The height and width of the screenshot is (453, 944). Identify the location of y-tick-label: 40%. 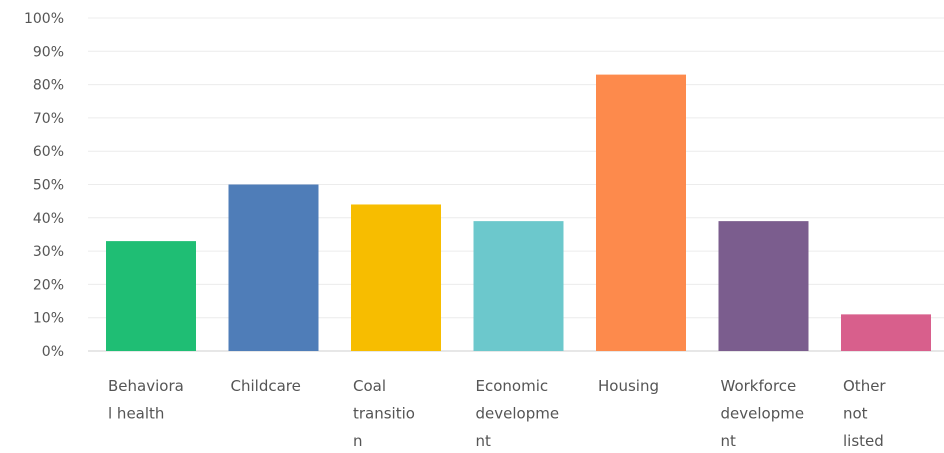
(48, 219).